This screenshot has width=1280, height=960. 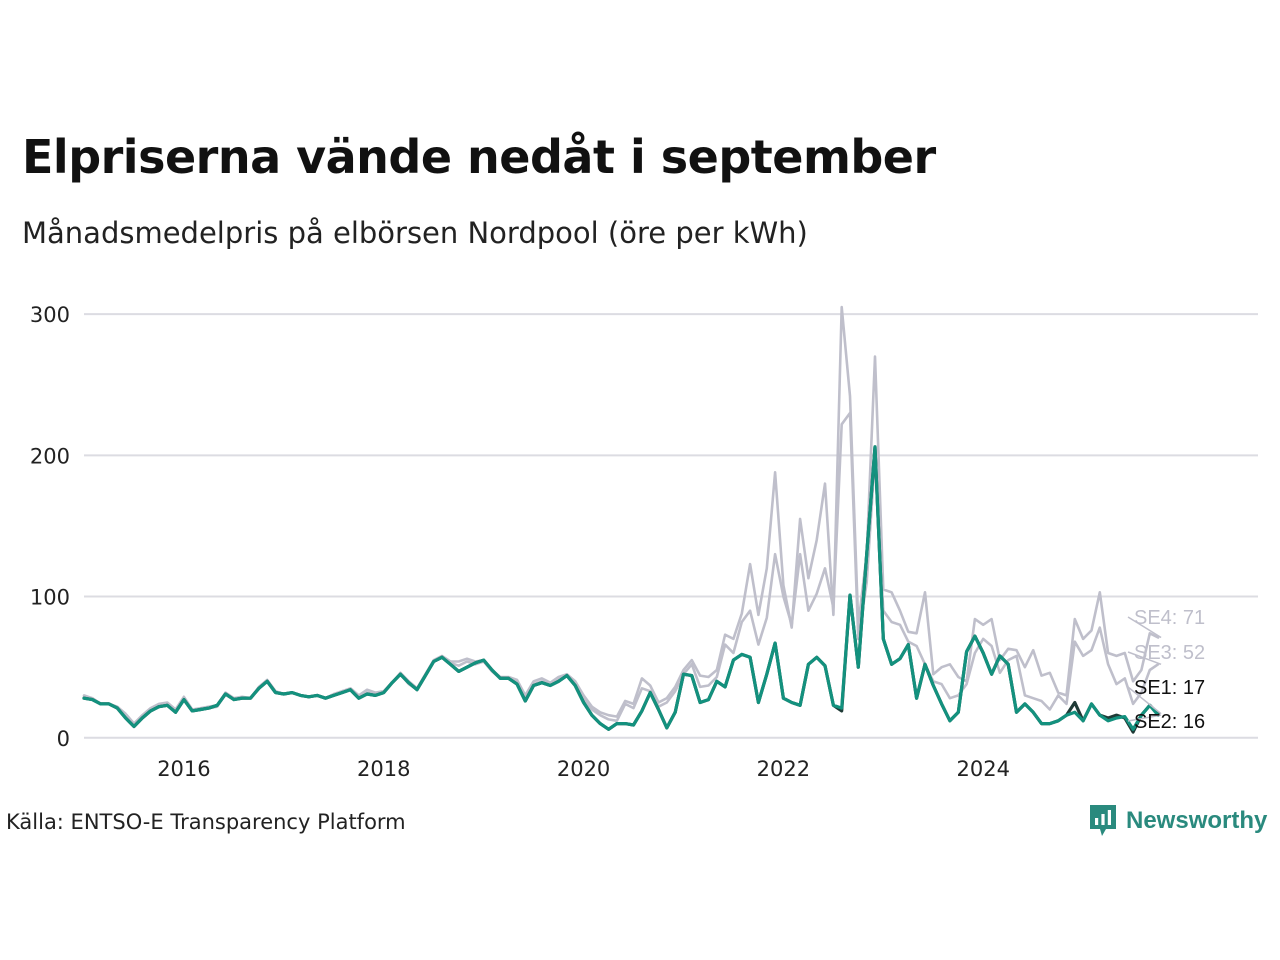 What do you see at coordinates (1169, 653) in the screenshot?
I see `end-label-se3: SE3: 52` at bounding box center [1169, 653].